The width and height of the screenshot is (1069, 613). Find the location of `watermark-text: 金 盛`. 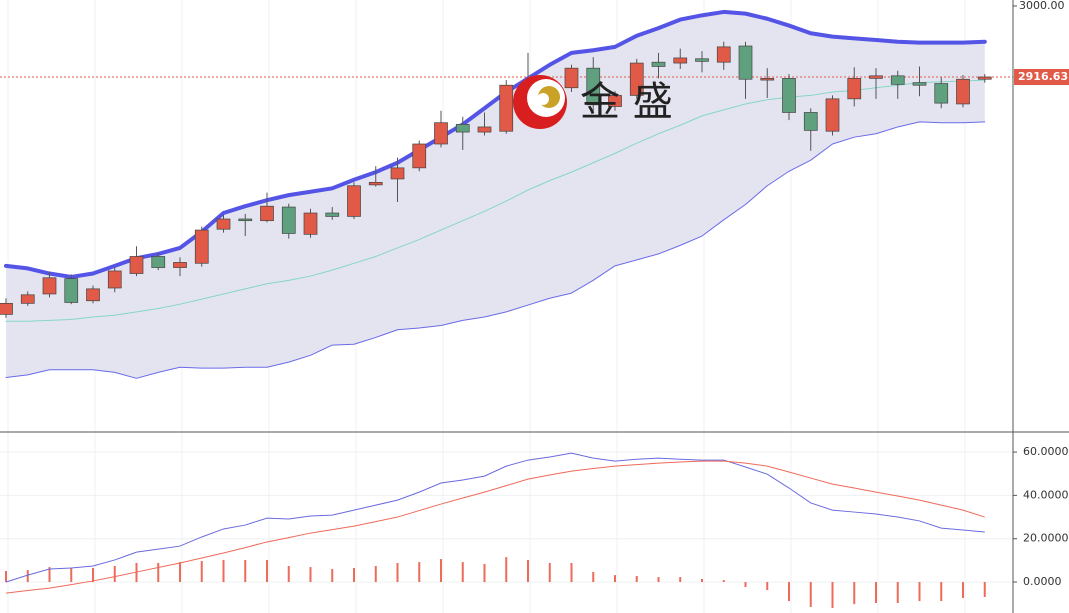

watermark-text: 金 盛 is located at coordinates (626, 102).